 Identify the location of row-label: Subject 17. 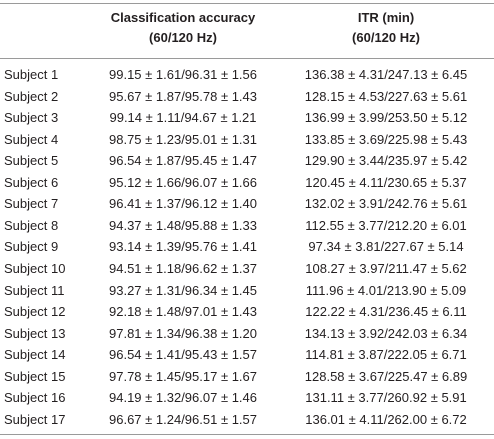
(35, 419).